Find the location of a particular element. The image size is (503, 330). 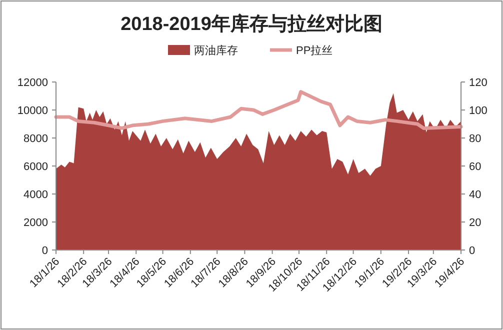

y2-tick-label: 100 is located at coordinates (478, 111).